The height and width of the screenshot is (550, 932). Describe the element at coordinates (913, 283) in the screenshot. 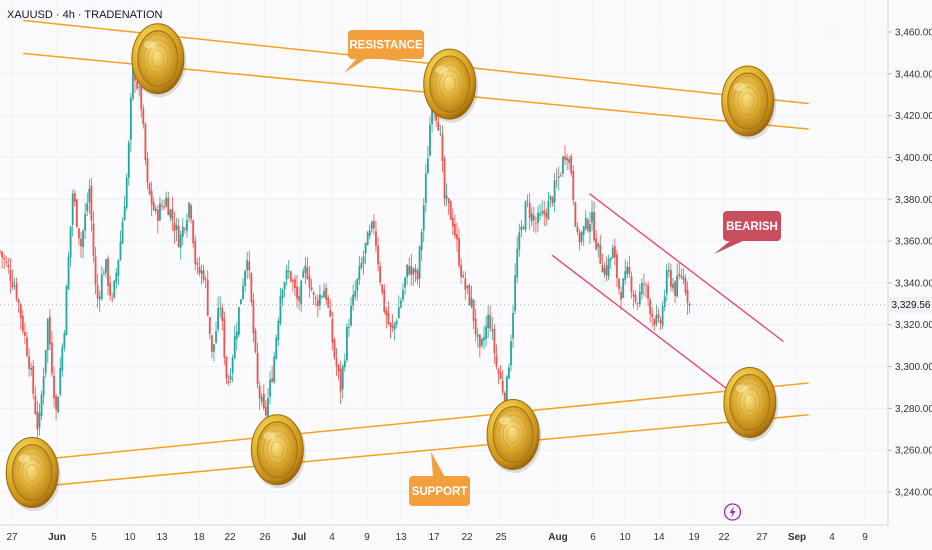

I see `y-tick-label: 3,340.00` at that location.